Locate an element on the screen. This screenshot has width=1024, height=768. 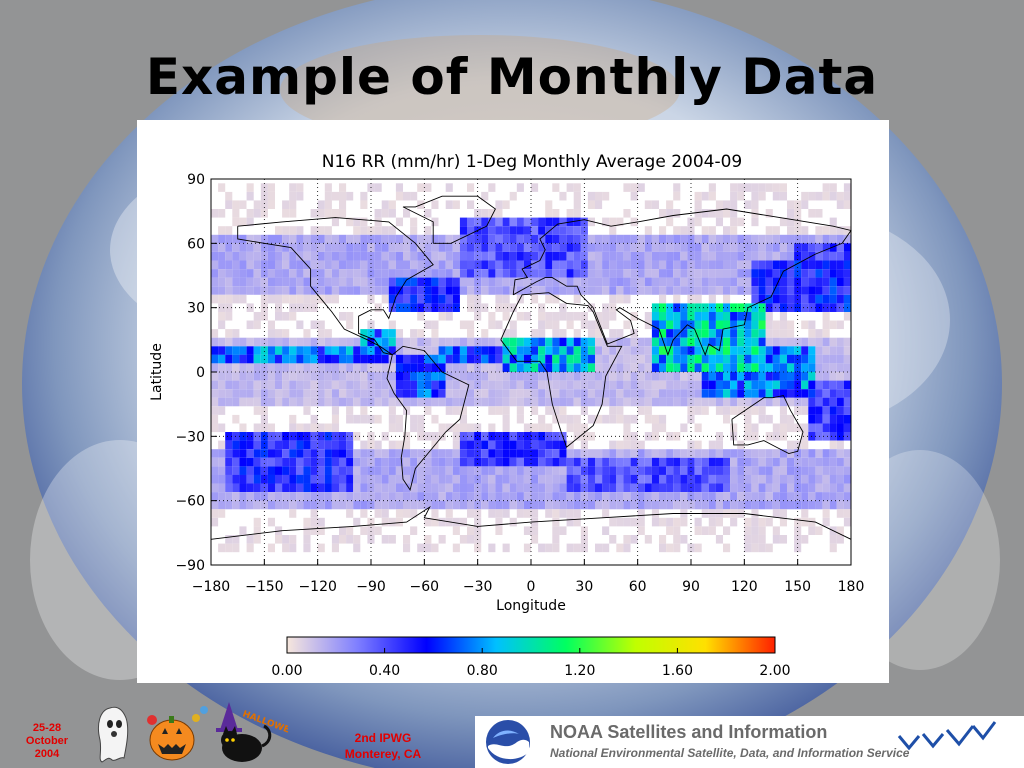
colorbar-tick-label: 1.60 is located at coordinates (677, 671).